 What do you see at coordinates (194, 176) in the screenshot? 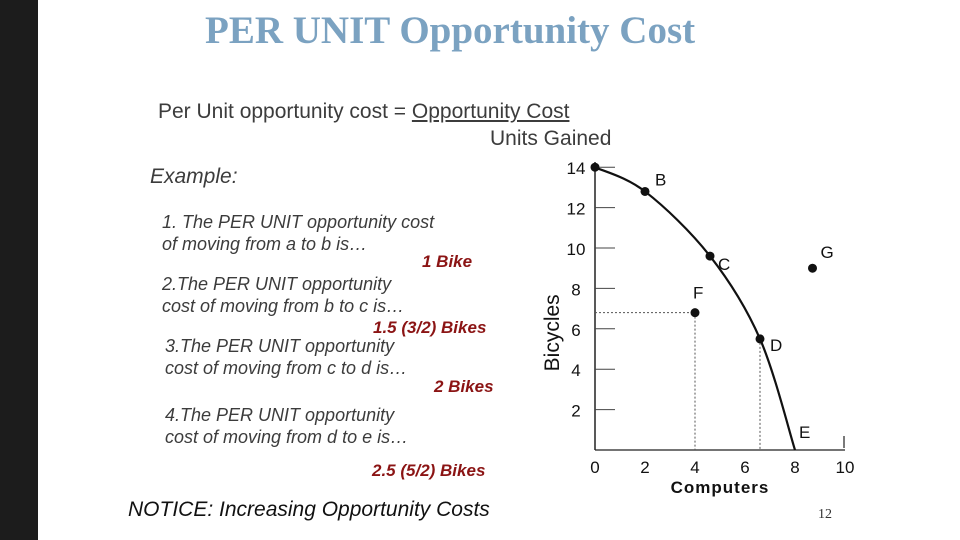
I see `example-label: Example:` at bounding box center [194, 176].